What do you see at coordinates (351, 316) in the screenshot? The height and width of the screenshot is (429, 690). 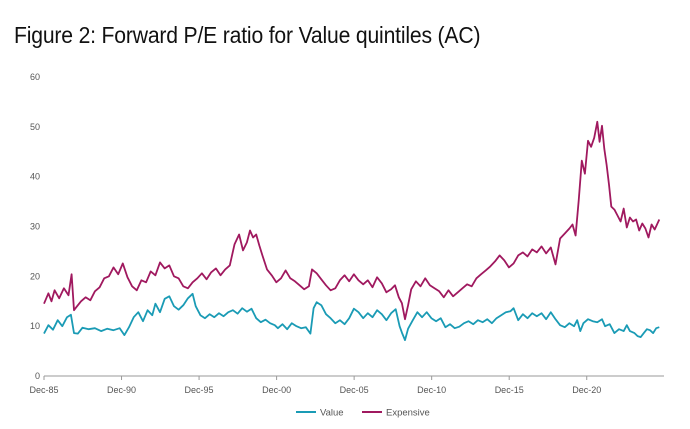 I see `series-line-value` at bounding box center [351, 316].